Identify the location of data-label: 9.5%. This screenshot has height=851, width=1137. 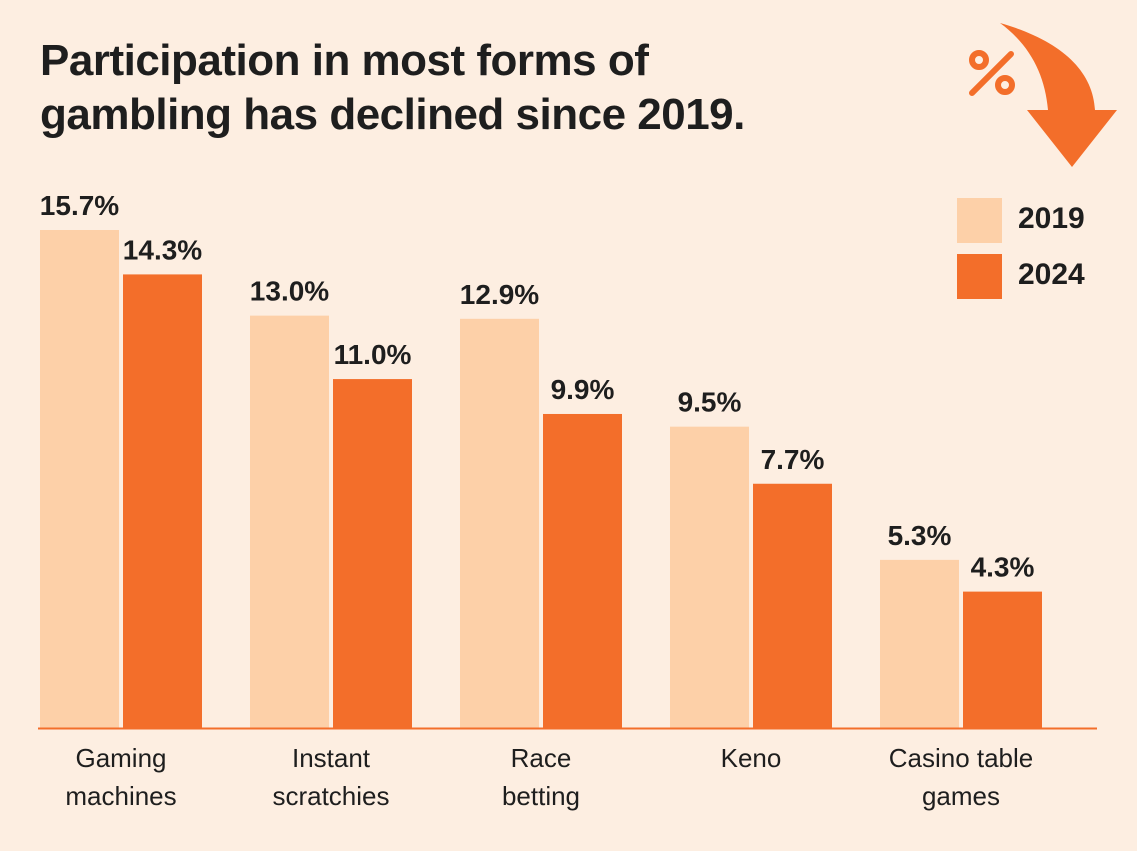
(710, 402).